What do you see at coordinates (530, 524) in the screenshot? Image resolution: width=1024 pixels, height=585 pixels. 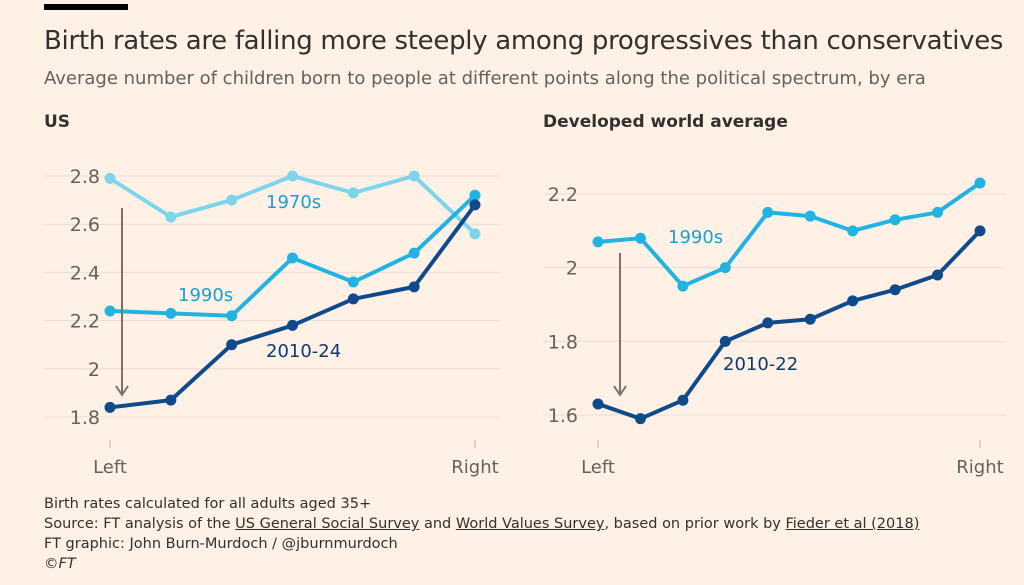 I see `link-wvs: World Values Survey` at bounding box center [530, 524].